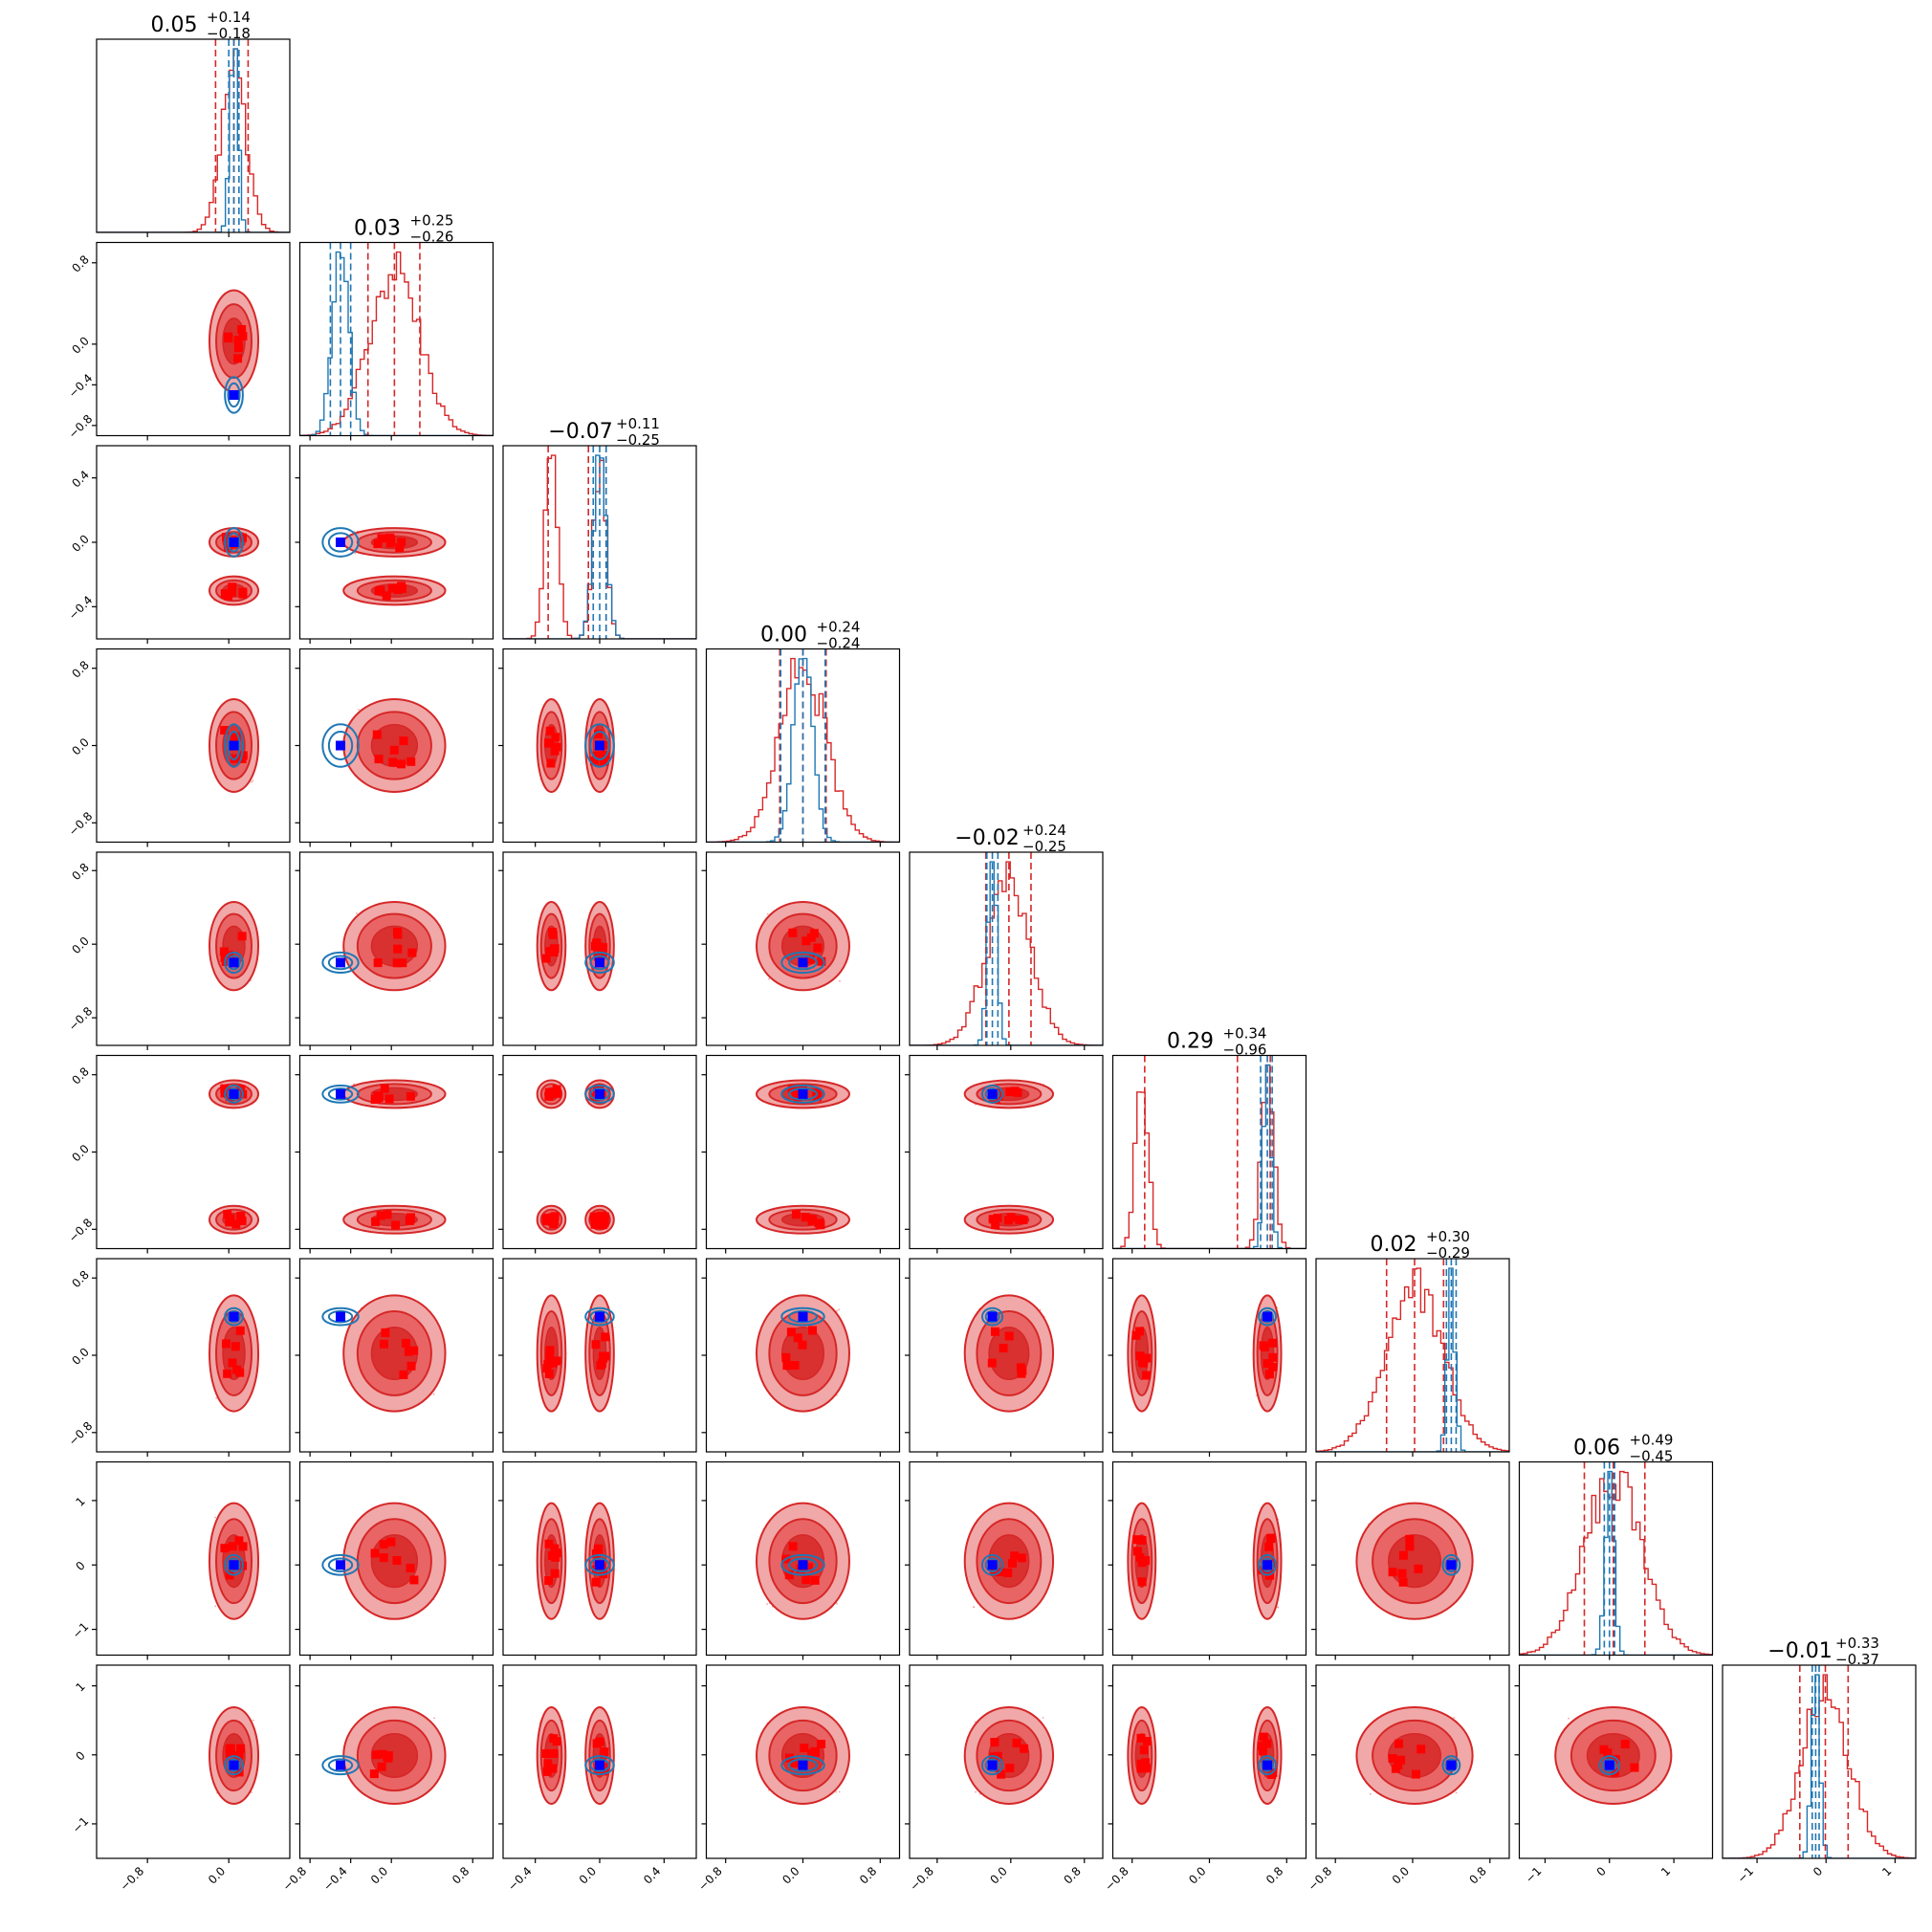 The height and width of the screenshot is (1932, 1932). Describe the element at coordinates (652, 1875) in the screenshot. I see `x-tick-label: 0.4` at that location.